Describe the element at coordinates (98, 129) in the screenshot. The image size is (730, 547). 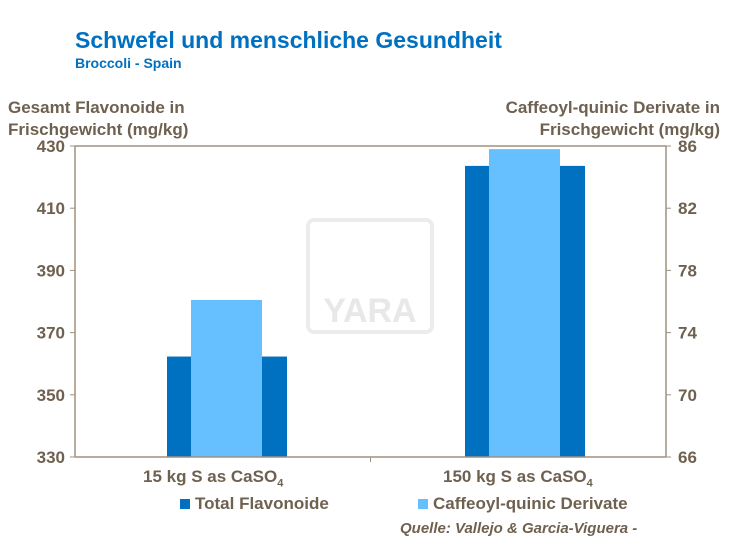
I see `y-axis-label-line: Frischgewicht (mg/kg)` at that location.